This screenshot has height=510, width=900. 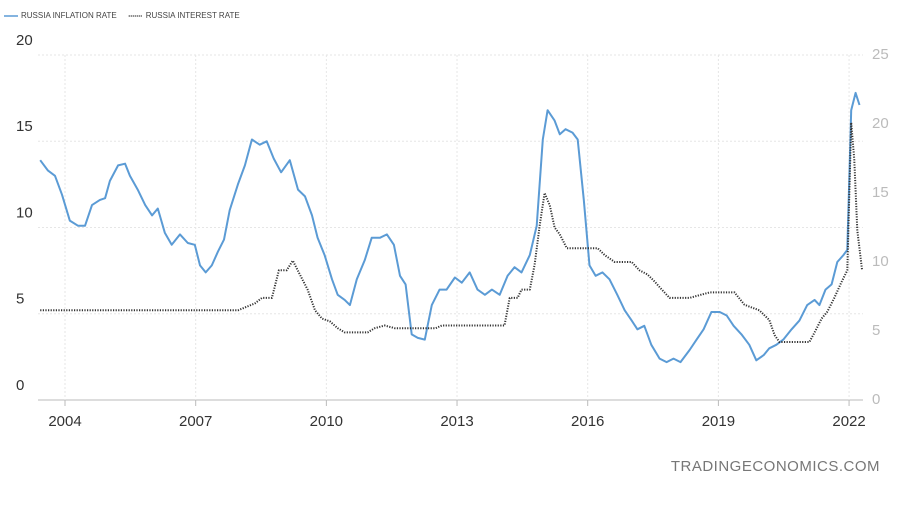 I want to click on x-tick-label: 2019, so click(x=718, y=421).